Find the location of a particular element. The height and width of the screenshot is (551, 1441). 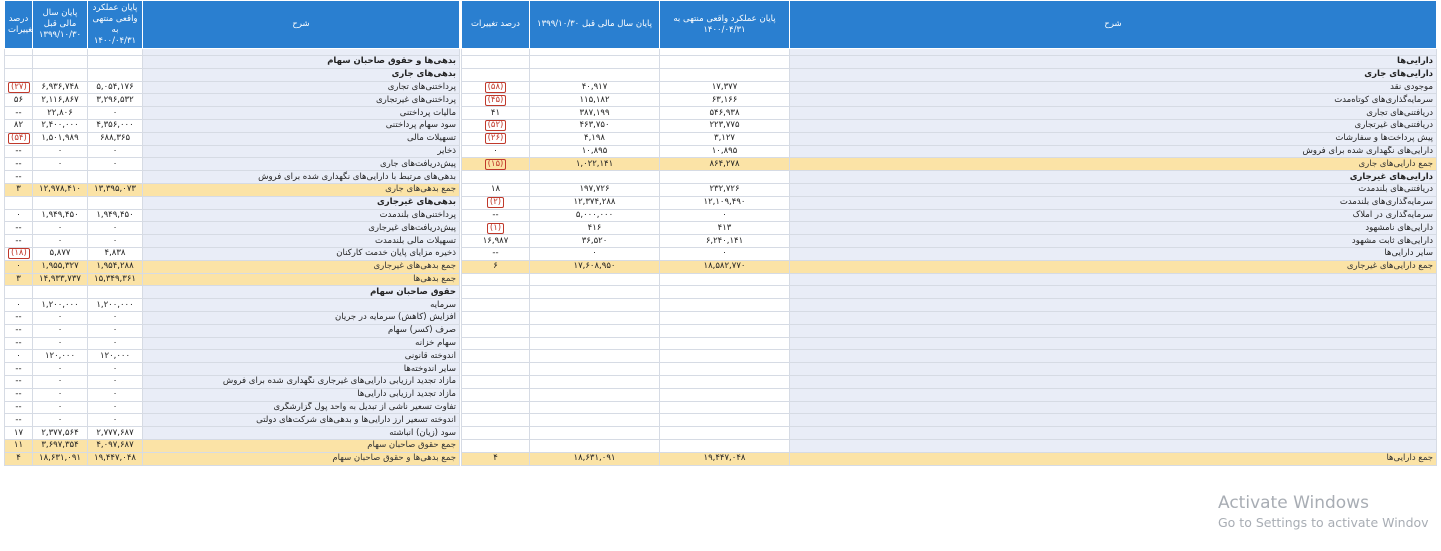

liabilities-cell-current: ۴,۰۹۷,۶۸۷ is located at coordinates (115, 445).